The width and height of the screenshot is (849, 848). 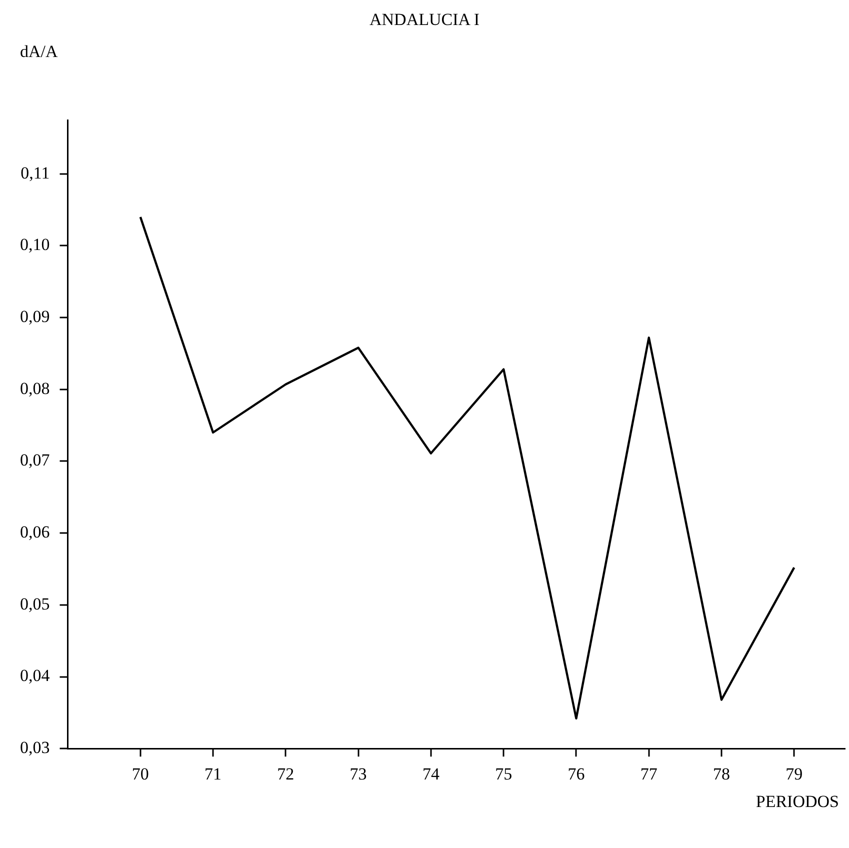 What do you see at coordinates (285, 774) in the screenshot?
I see `x-tick-label: 72` at bounding box center [285, 774].